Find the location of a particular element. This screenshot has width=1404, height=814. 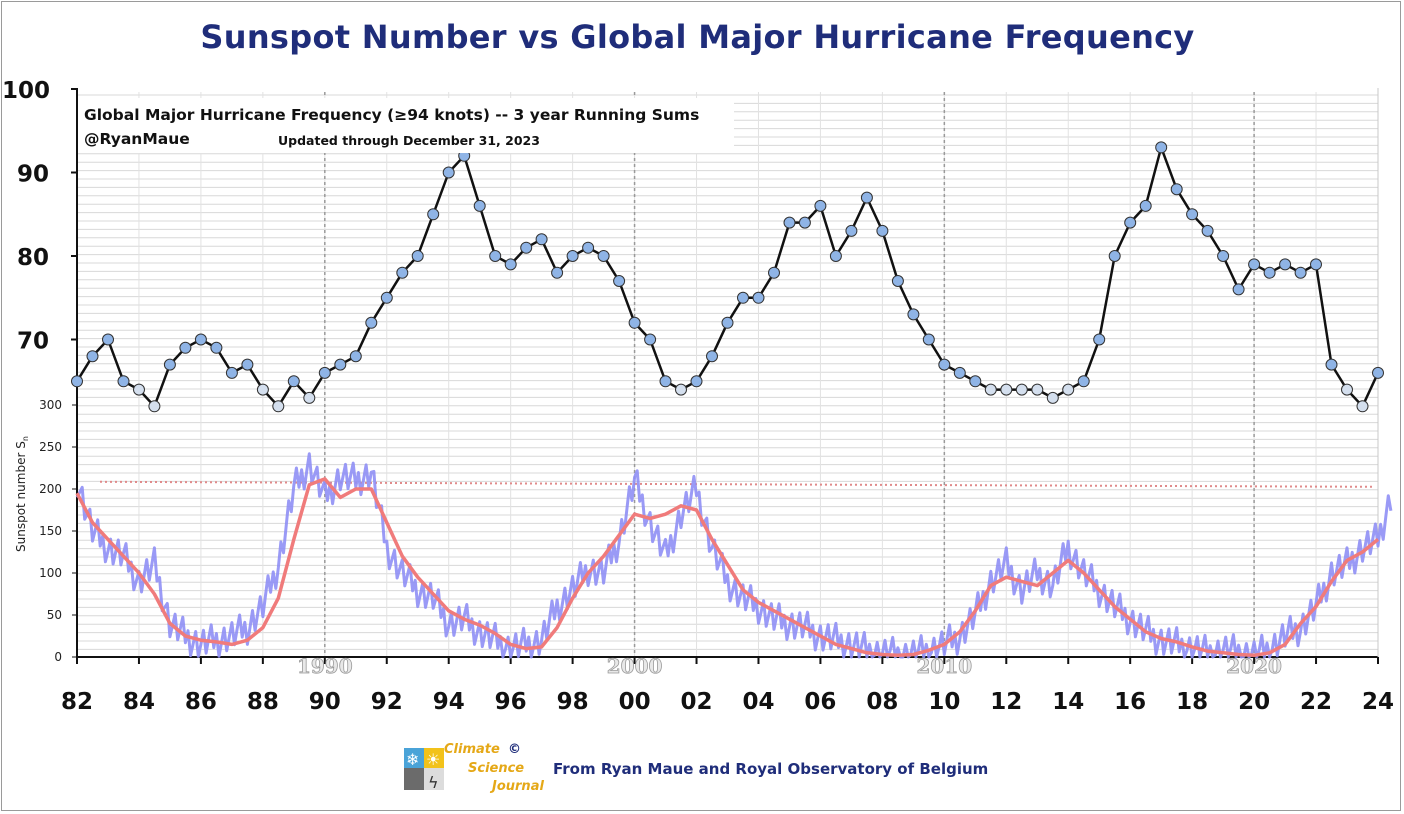

x-tick-label: 04 is located at coordinates (758, 702).